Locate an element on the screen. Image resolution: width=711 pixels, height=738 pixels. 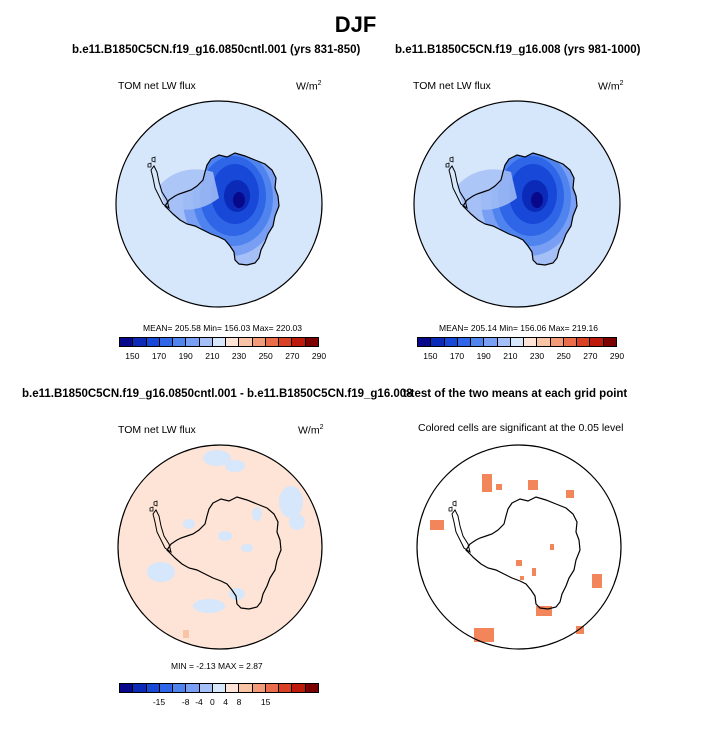
panel3-units-label: W/m2 is located at coordinates (311, 430).